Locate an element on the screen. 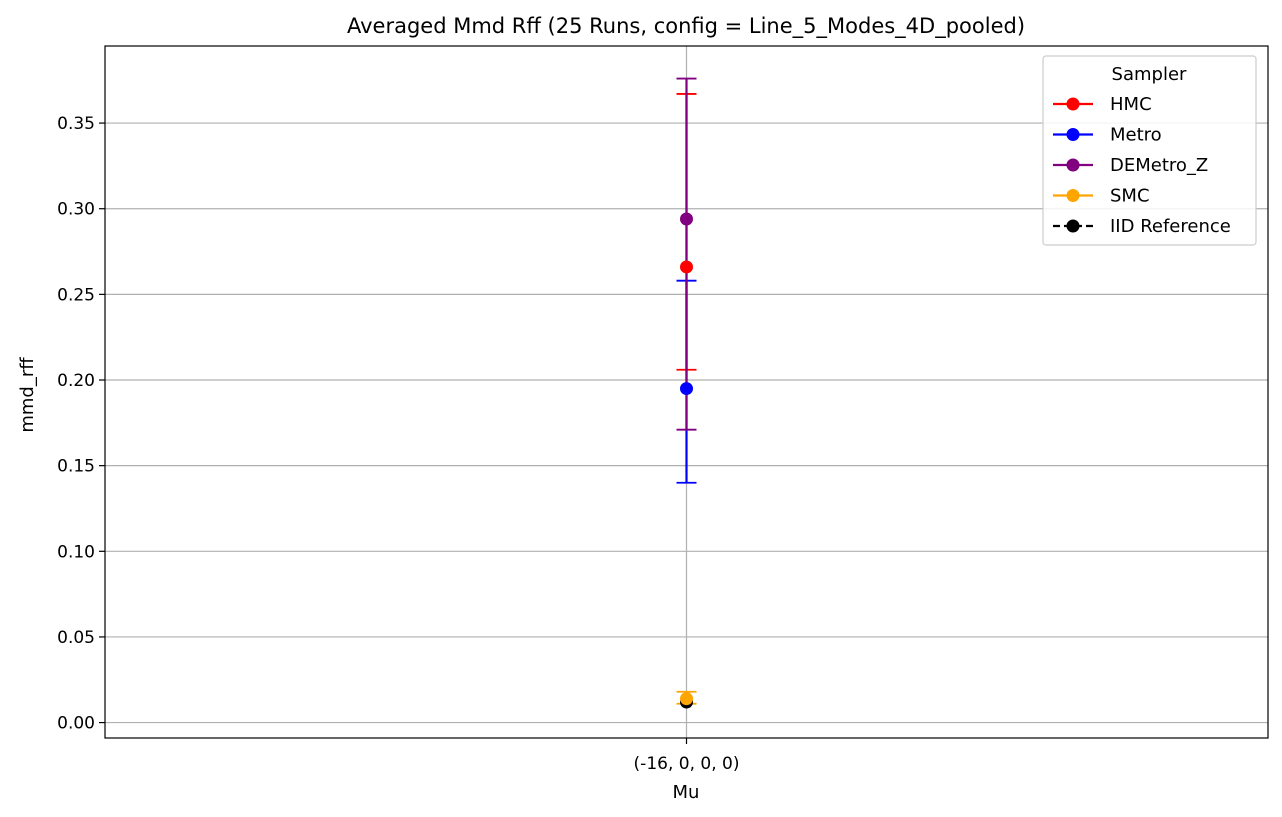 Image resolution: width=1282 pixels, height=817 pixels. x-axis-label: Mu is located at coordinates (686, 792).